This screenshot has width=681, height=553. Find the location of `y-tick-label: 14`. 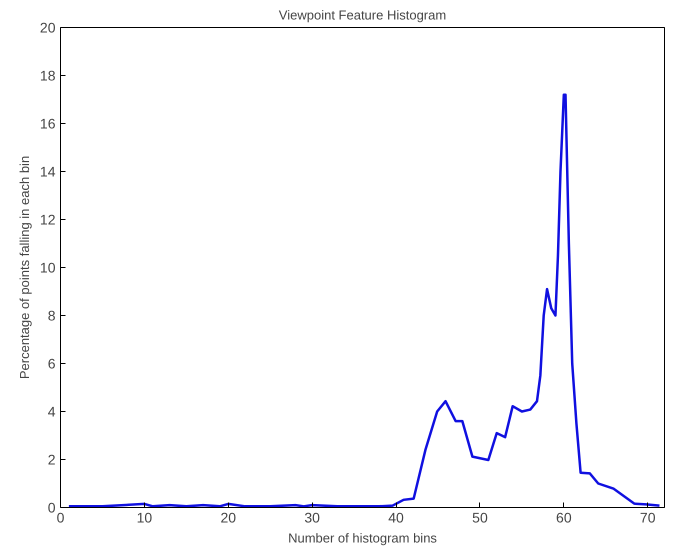

y-tick-label: 14 is located at coordinates (48, 172).